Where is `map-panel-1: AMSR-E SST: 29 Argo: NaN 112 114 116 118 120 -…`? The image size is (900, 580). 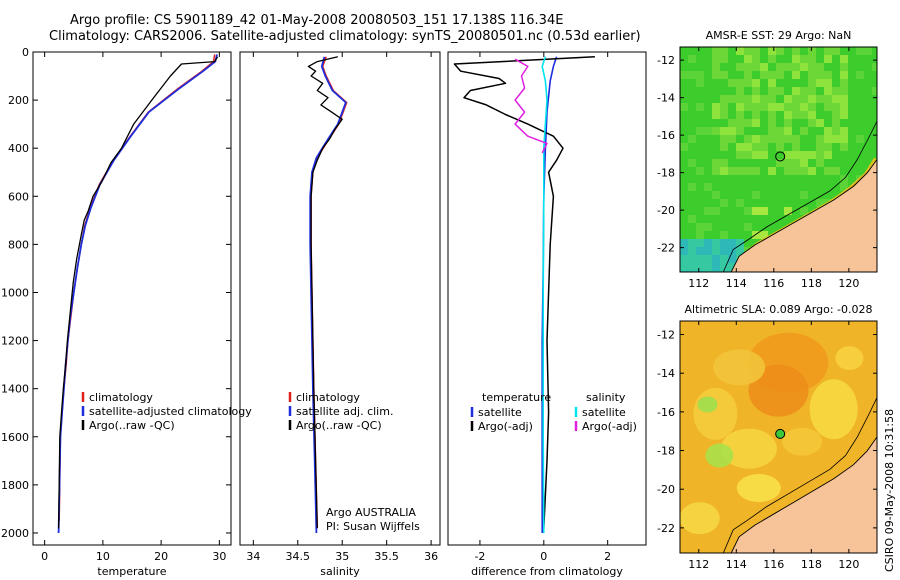 map-panel-1: AMSR-E SST: 29 Argo: NaN 112 114 116 118 120 -… is located at coordinates (767, 159).